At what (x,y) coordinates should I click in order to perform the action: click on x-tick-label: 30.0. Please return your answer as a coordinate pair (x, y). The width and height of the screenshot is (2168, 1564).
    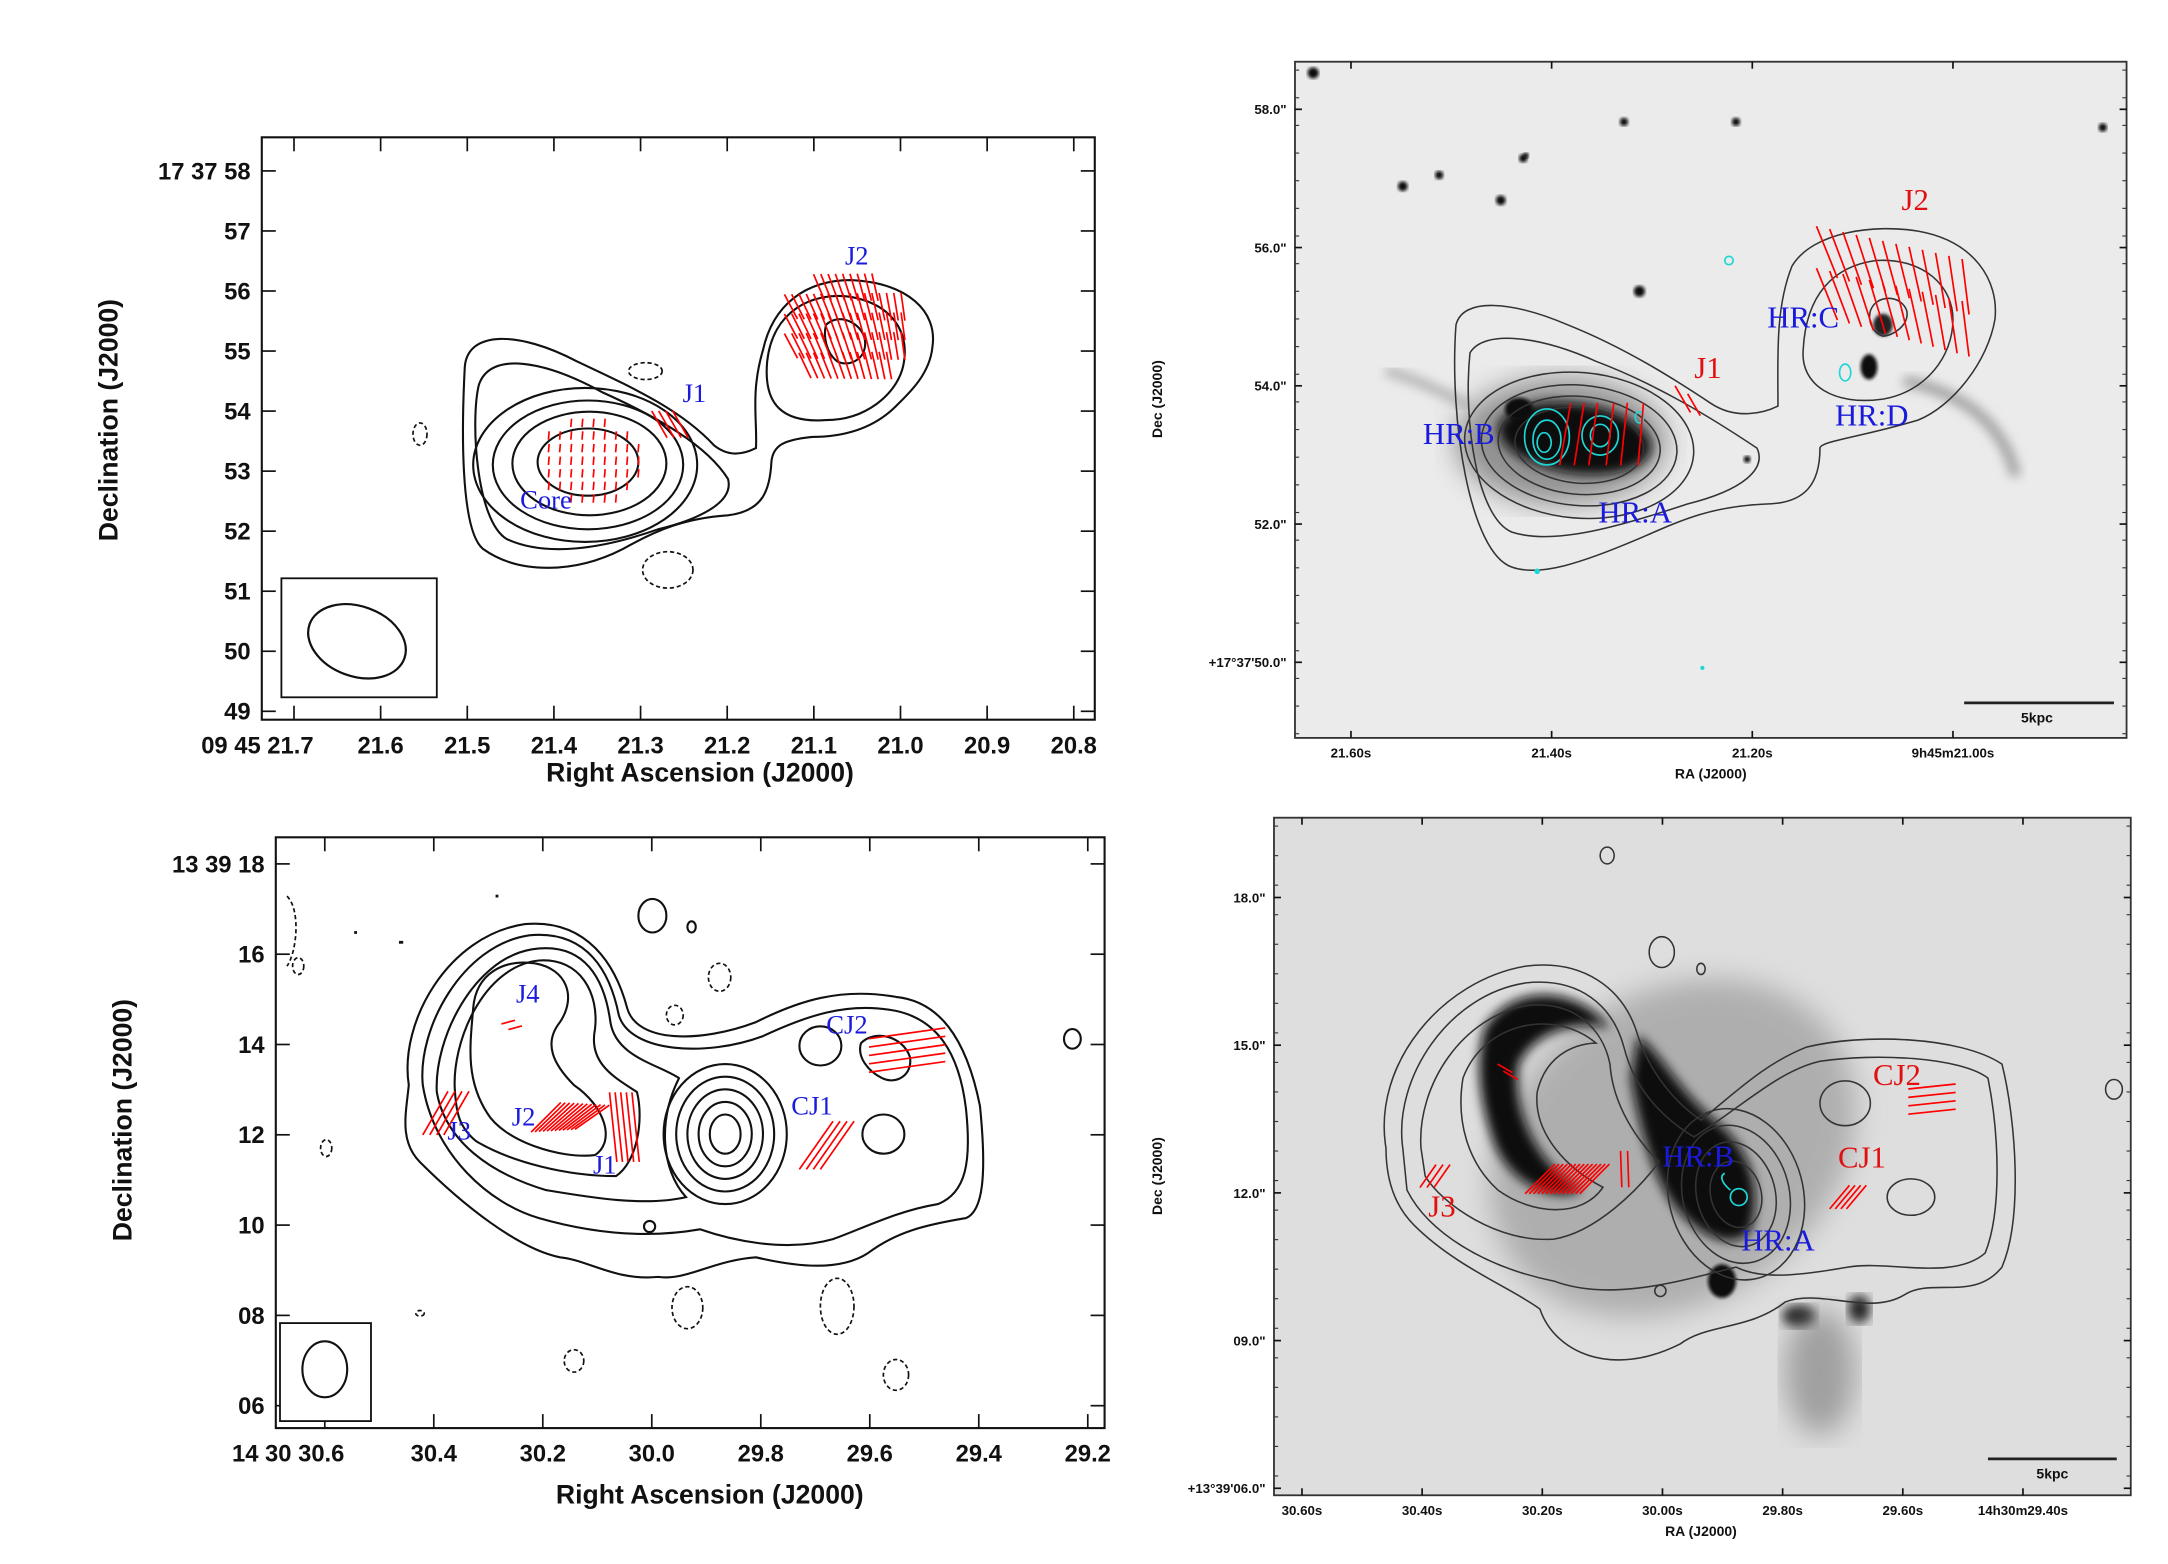
    Looking at the image, I should click on (652, 1454).